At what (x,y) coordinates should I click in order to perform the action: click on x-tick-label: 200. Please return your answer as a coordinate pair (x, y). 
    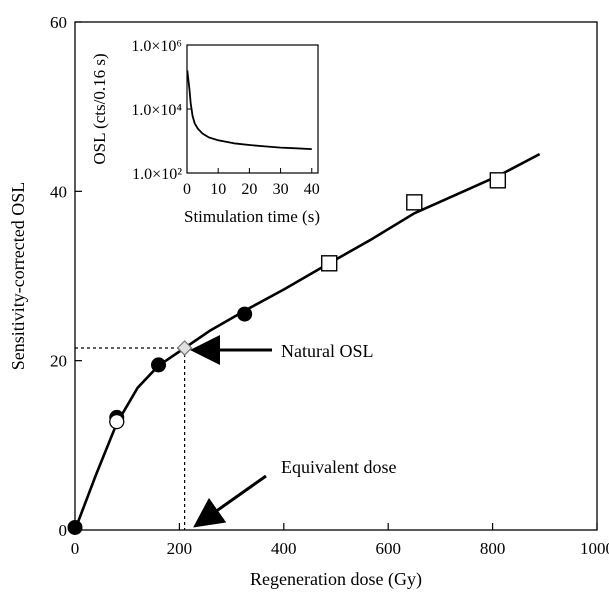
    Looking at the image, I should click on (180, 548).